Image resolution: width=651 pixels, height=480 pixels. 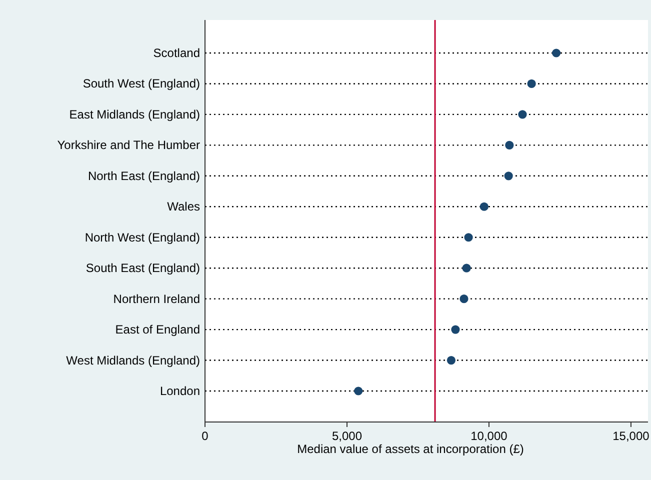 I want to click on y-tick-label: East Midlands (England), so click(x=134, y=114).